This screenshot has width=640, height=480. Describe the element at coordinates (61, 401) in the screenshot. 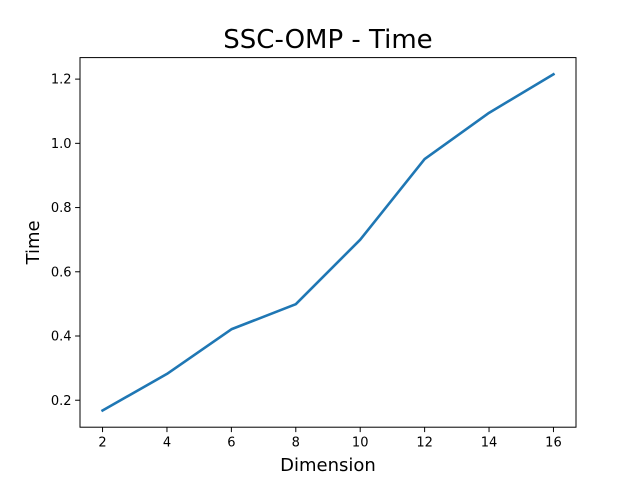

I see `y-tick-label: 0.2` at that location.